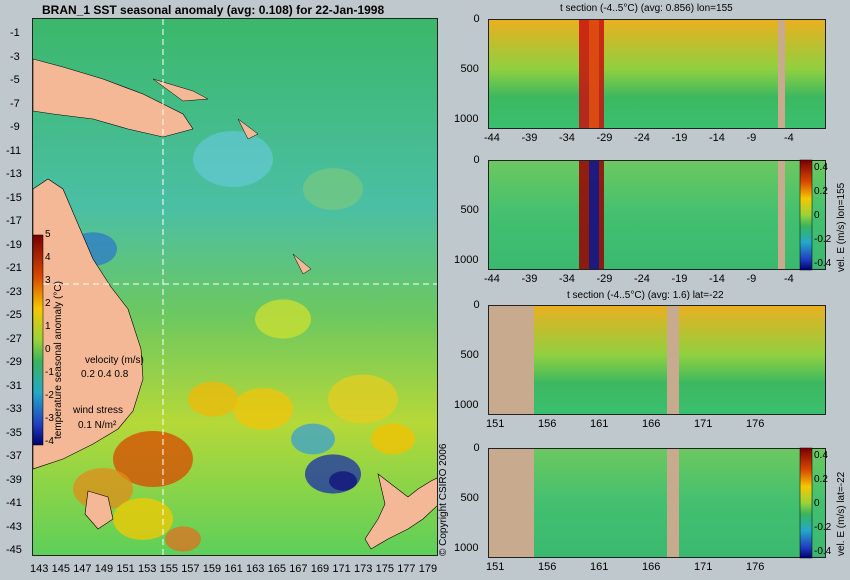  Describe the element at coordinates (298, 569) in the screenshot. I see `map-x-tick: 167` at that location.